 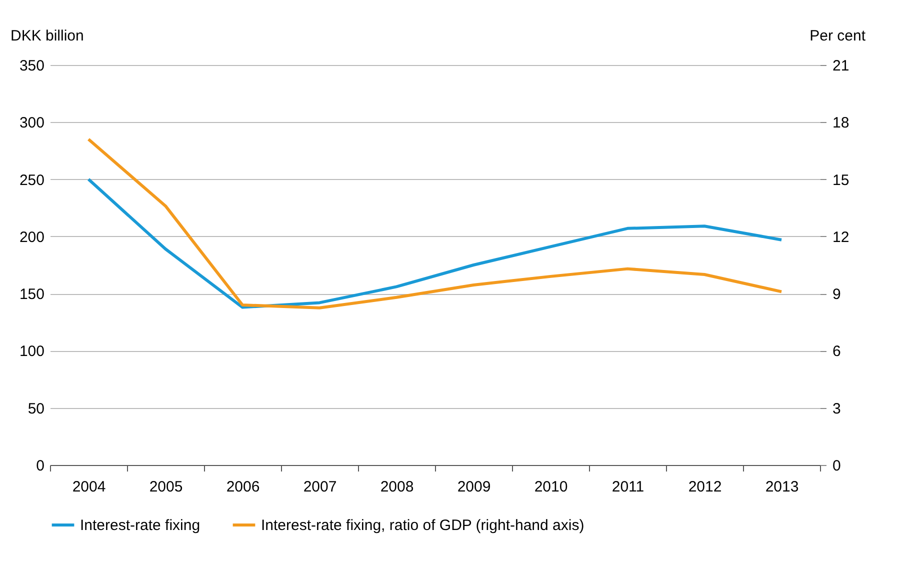 What do you see at coordinates (836, 295) in the screenshot?
I see `y2-tick-label: 9` at bounding box center [836, 295].